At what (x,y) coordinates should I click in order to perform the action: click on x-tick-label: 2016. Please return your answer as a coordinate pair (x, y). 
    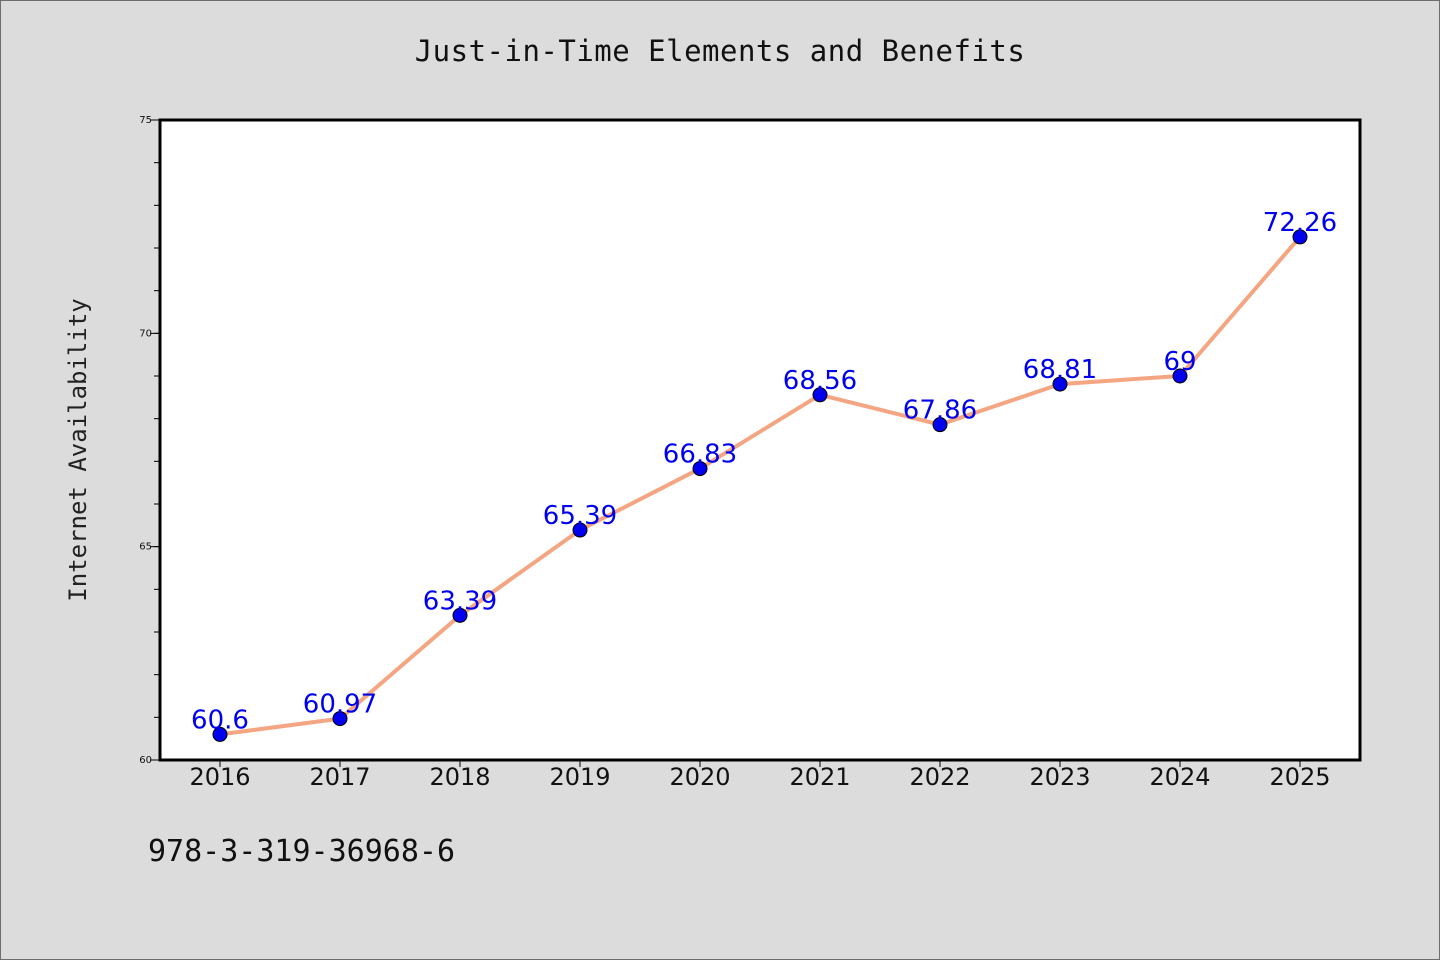
    Looking at the image, I should click on (219, 777).